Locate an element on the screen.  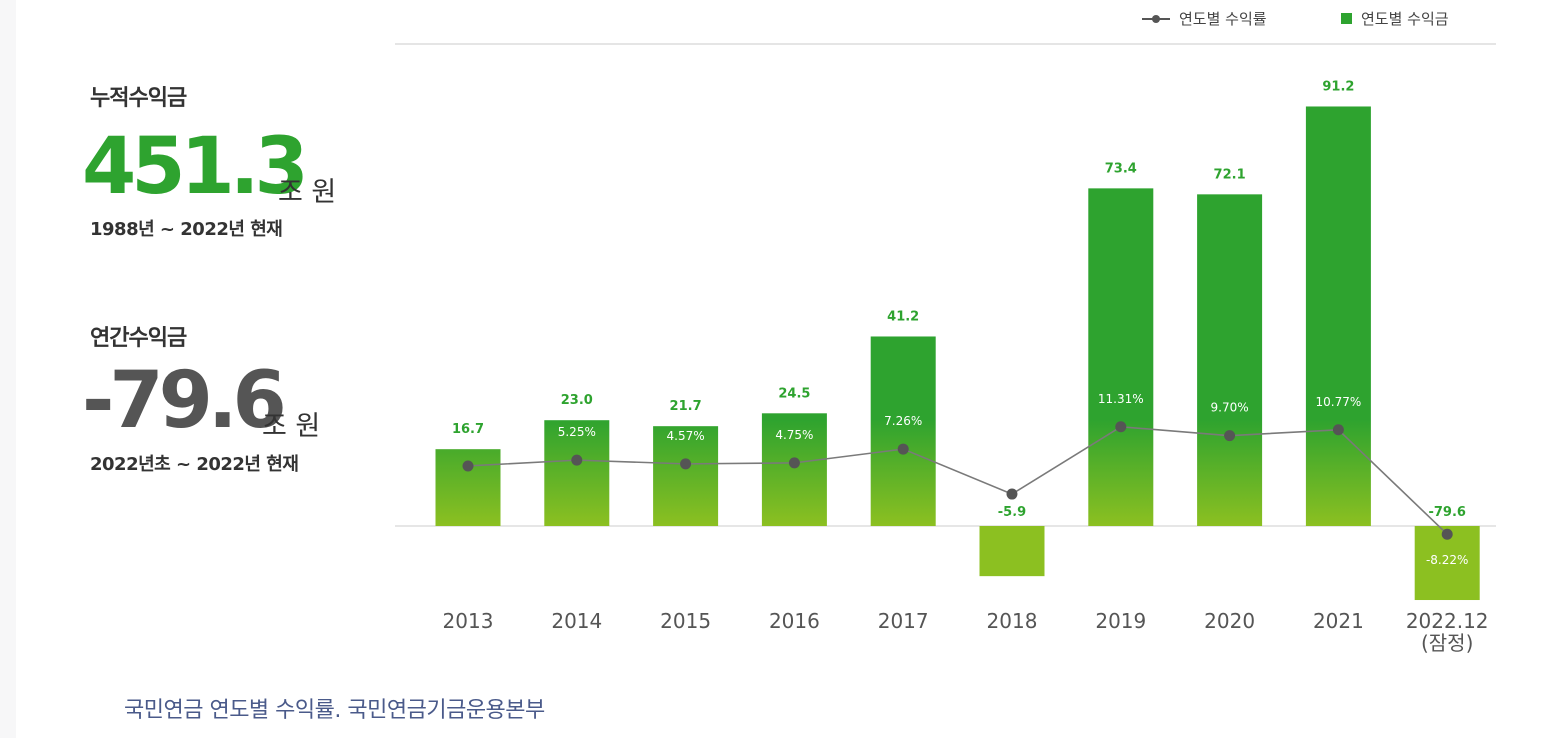
rate-label: -0.92% is located at coordinates (1012, 520).